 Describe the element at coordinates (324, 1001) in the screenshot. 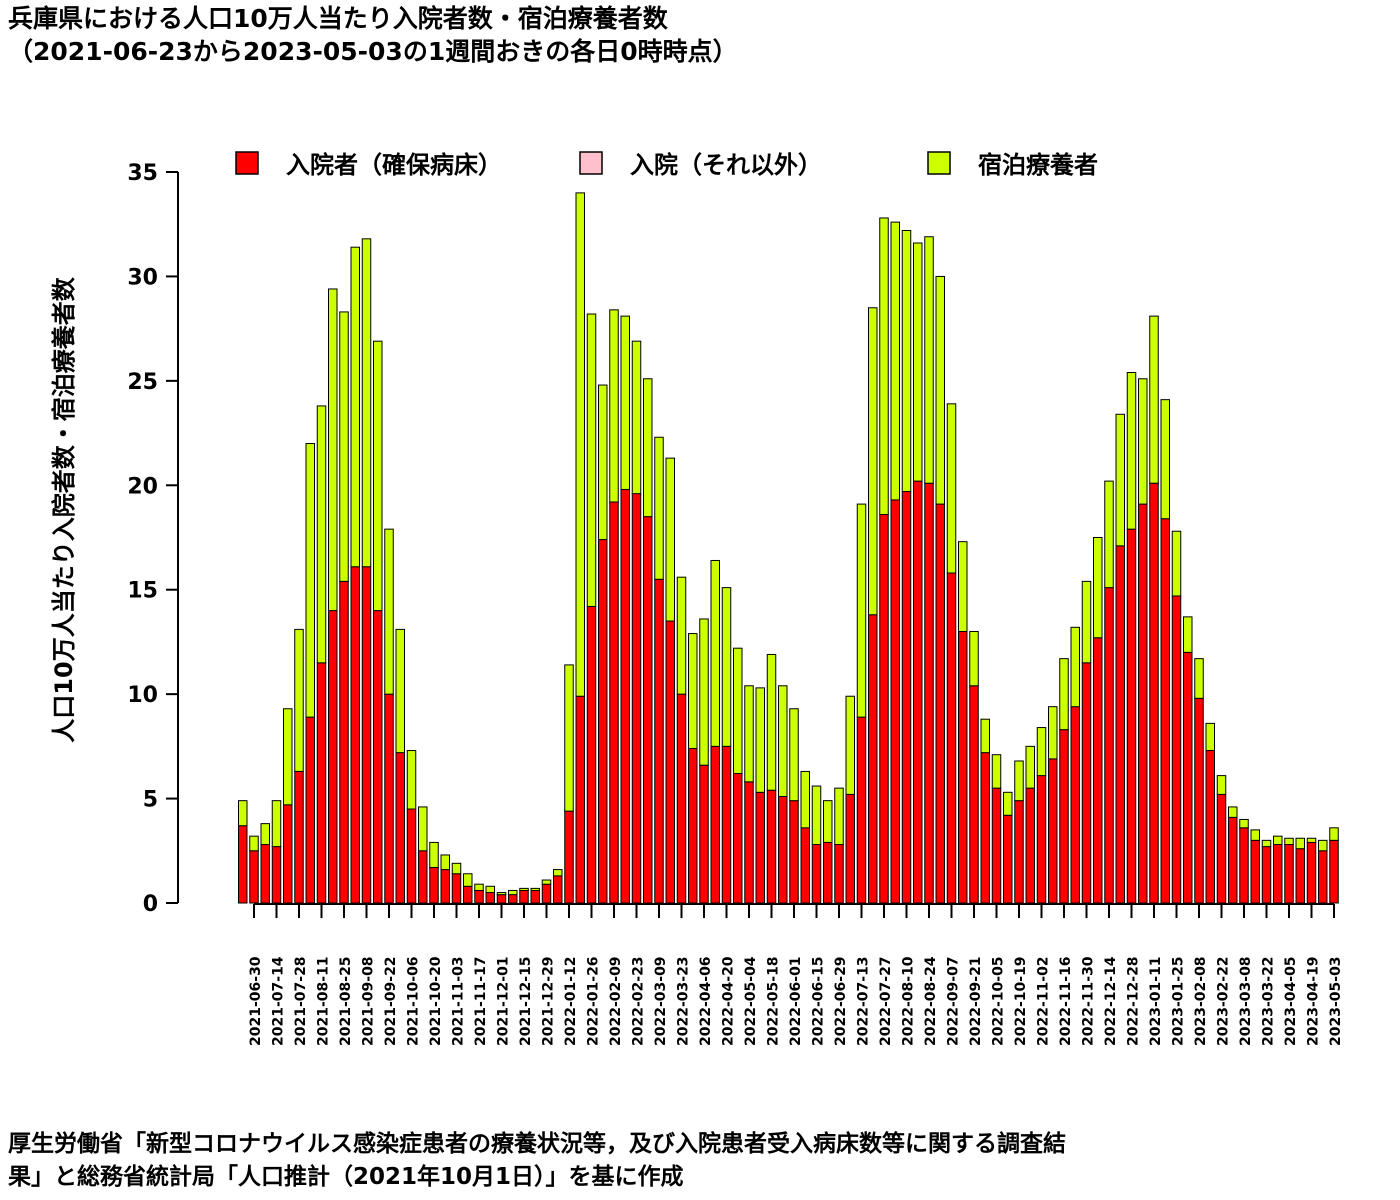

I see `x-tick-label: 2021-08-11` at that location.